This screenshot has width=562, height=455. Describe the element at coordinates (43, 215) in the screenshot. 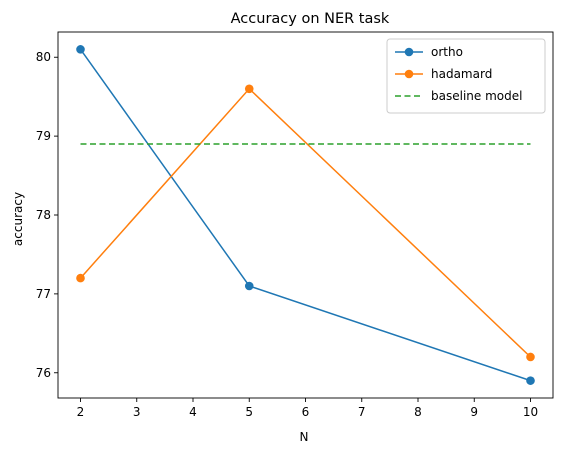

I see `y-tick-label-78: 78` at that location.